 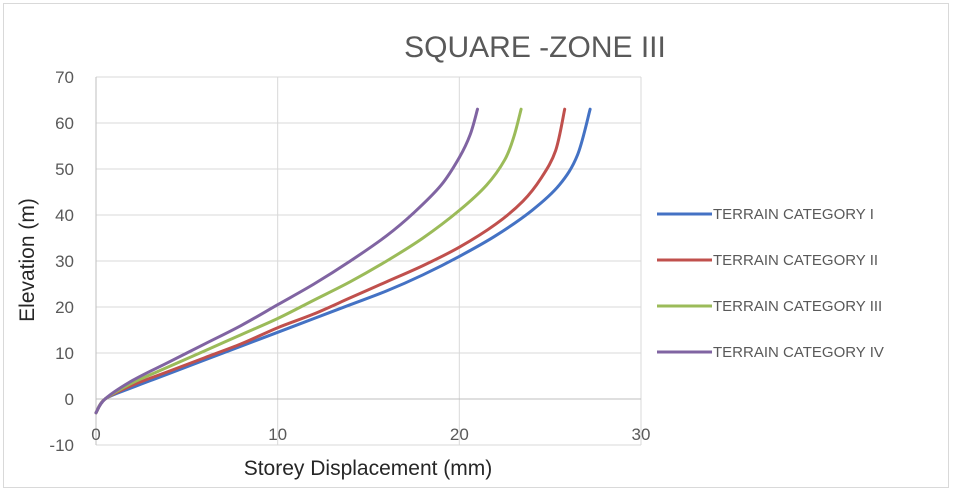 I want to click on legend-label-3: TERRAIN CATEGORY III, so click(x=797, y=306).